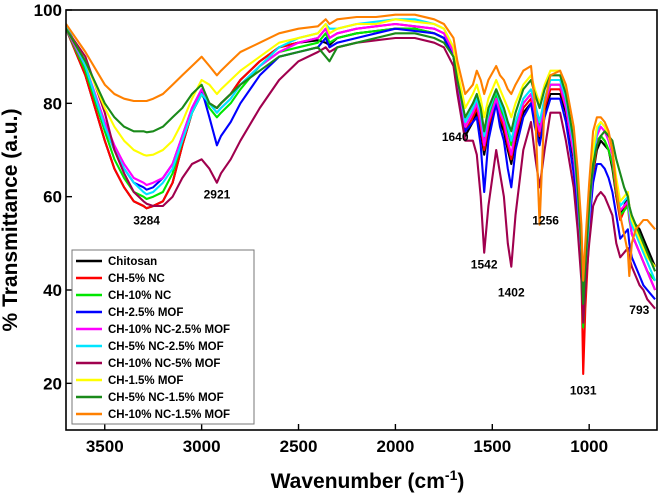 The width and height of the screenshot is (661, 500). What do you see at coordinates (52, 103) in the screenshot?
I see `y-tick-label: 80` at bounding box center [52, 103].